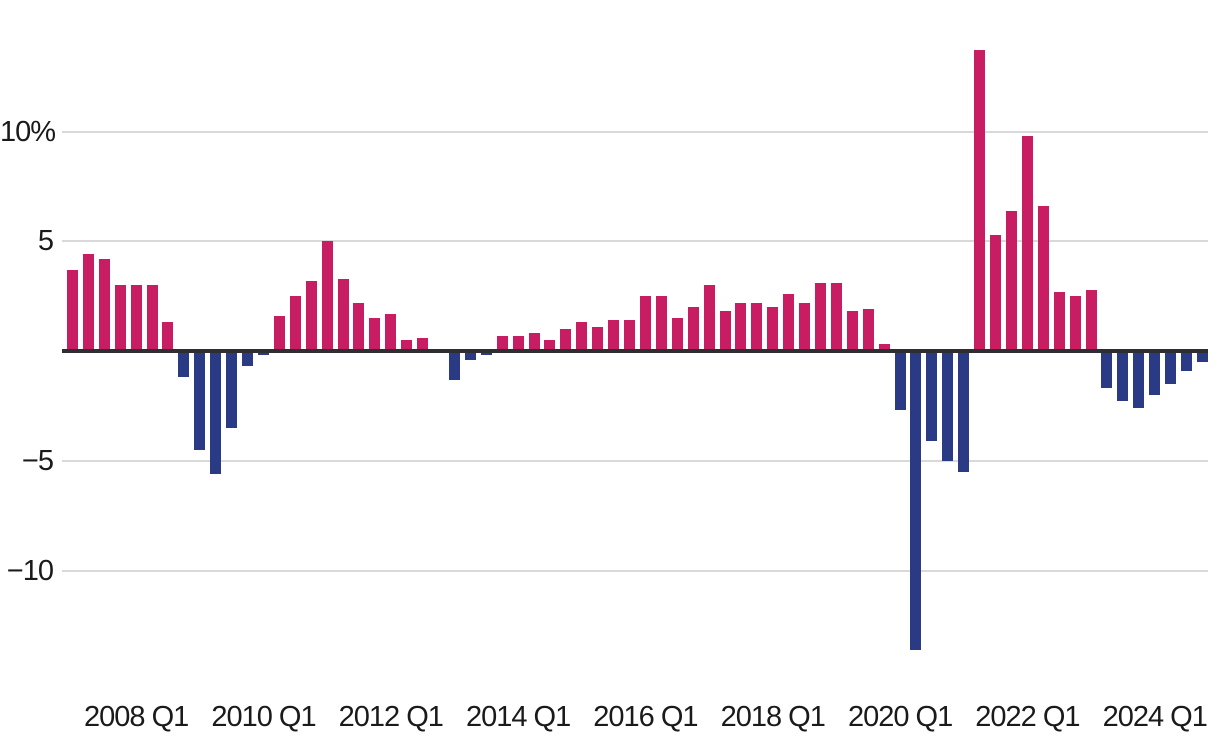  What do you see at coordinates (45, 241) in the screenshot?
I see `y-tick-label: 5` at bounding box center [45, 241].